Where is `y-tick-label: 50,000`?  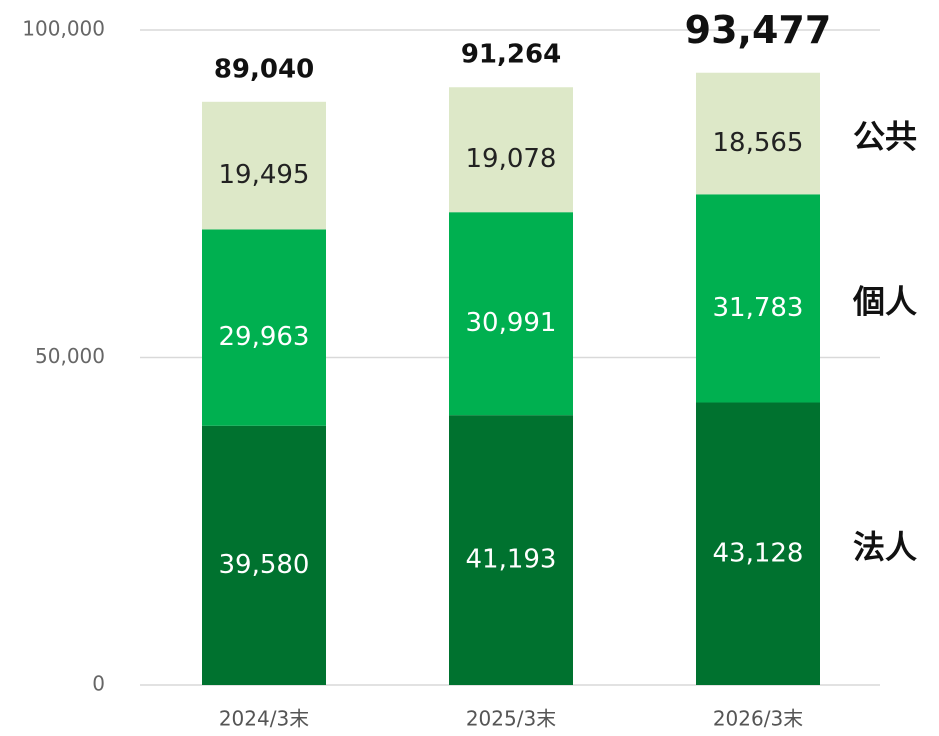
y-tick-label: 50,000 is located at coordinates (70, 356).